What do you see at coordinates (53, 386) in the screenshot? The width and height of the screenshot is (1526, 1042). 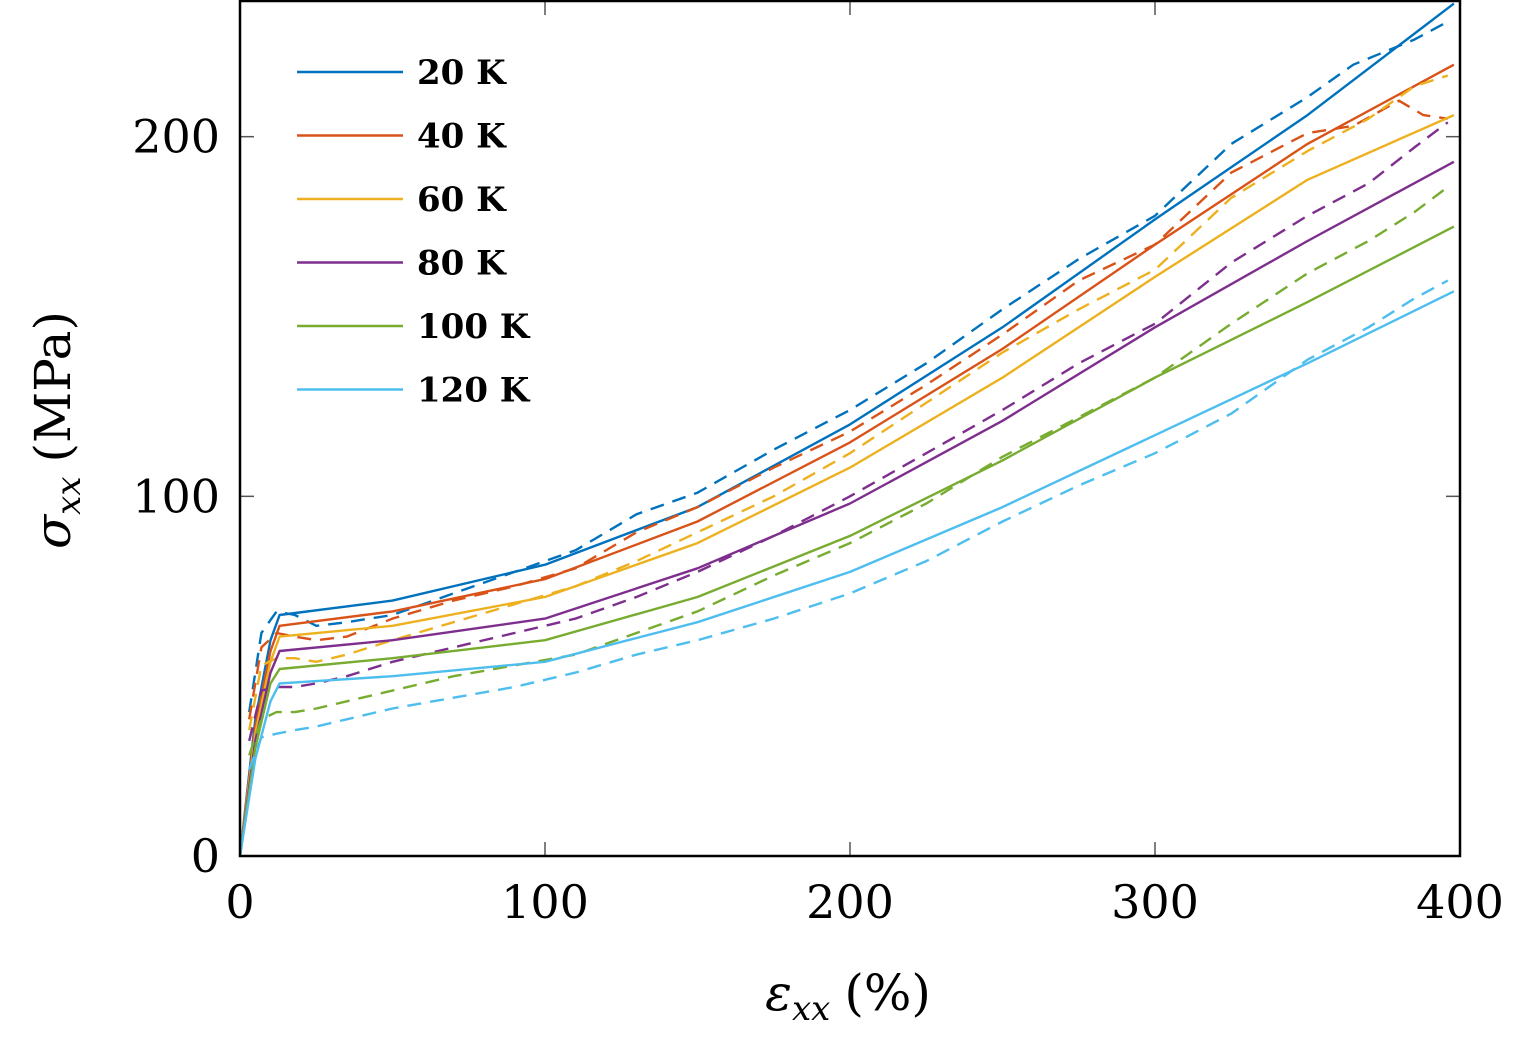 I see `y-axis-unit: (MPa)` at bounding box center [53, 386].